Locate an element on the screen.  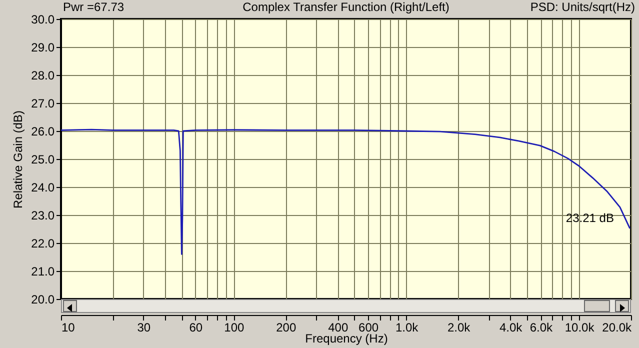
x-tick-label: 600 is located at coordinates (368, 327).